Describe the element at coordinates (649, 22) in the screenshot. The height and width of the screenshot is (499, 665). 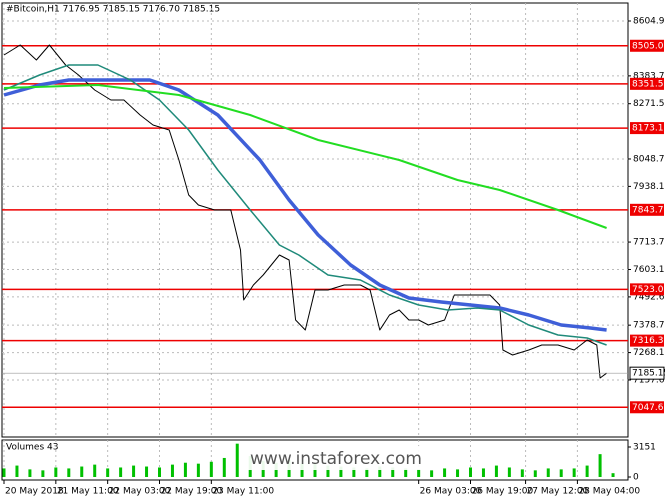
I see `y-tick-label: 8604.90` at that location.